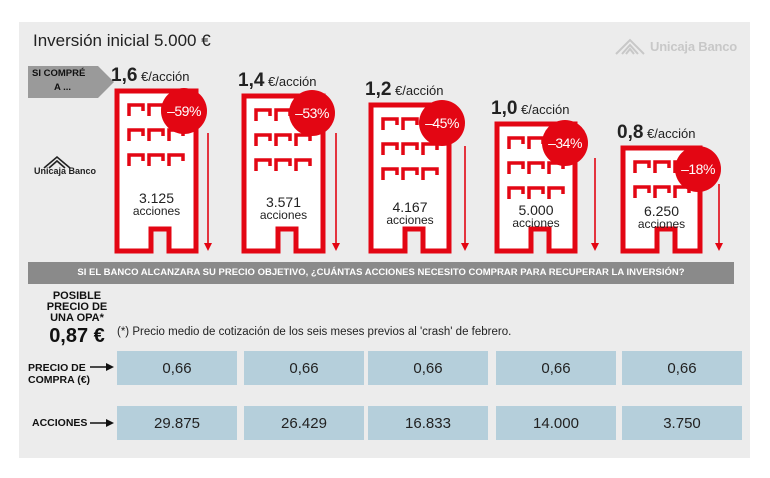 This screenshot has height=478, width=770. I want to click on shares-label-4: 6.250 acciones, so click(661, 217).